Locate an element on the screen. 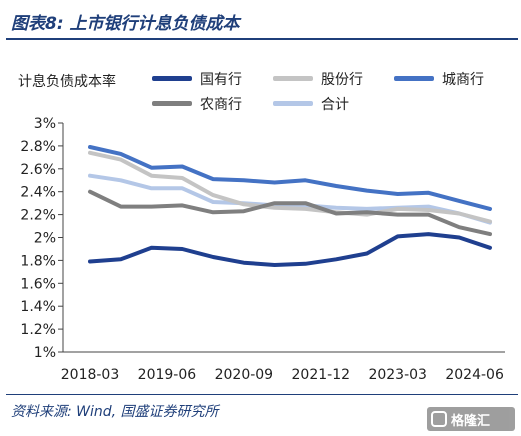 This screenshot has height=436, width=521. y-axis-label: 计息负债成本率 is located at coordinates (67, 82).